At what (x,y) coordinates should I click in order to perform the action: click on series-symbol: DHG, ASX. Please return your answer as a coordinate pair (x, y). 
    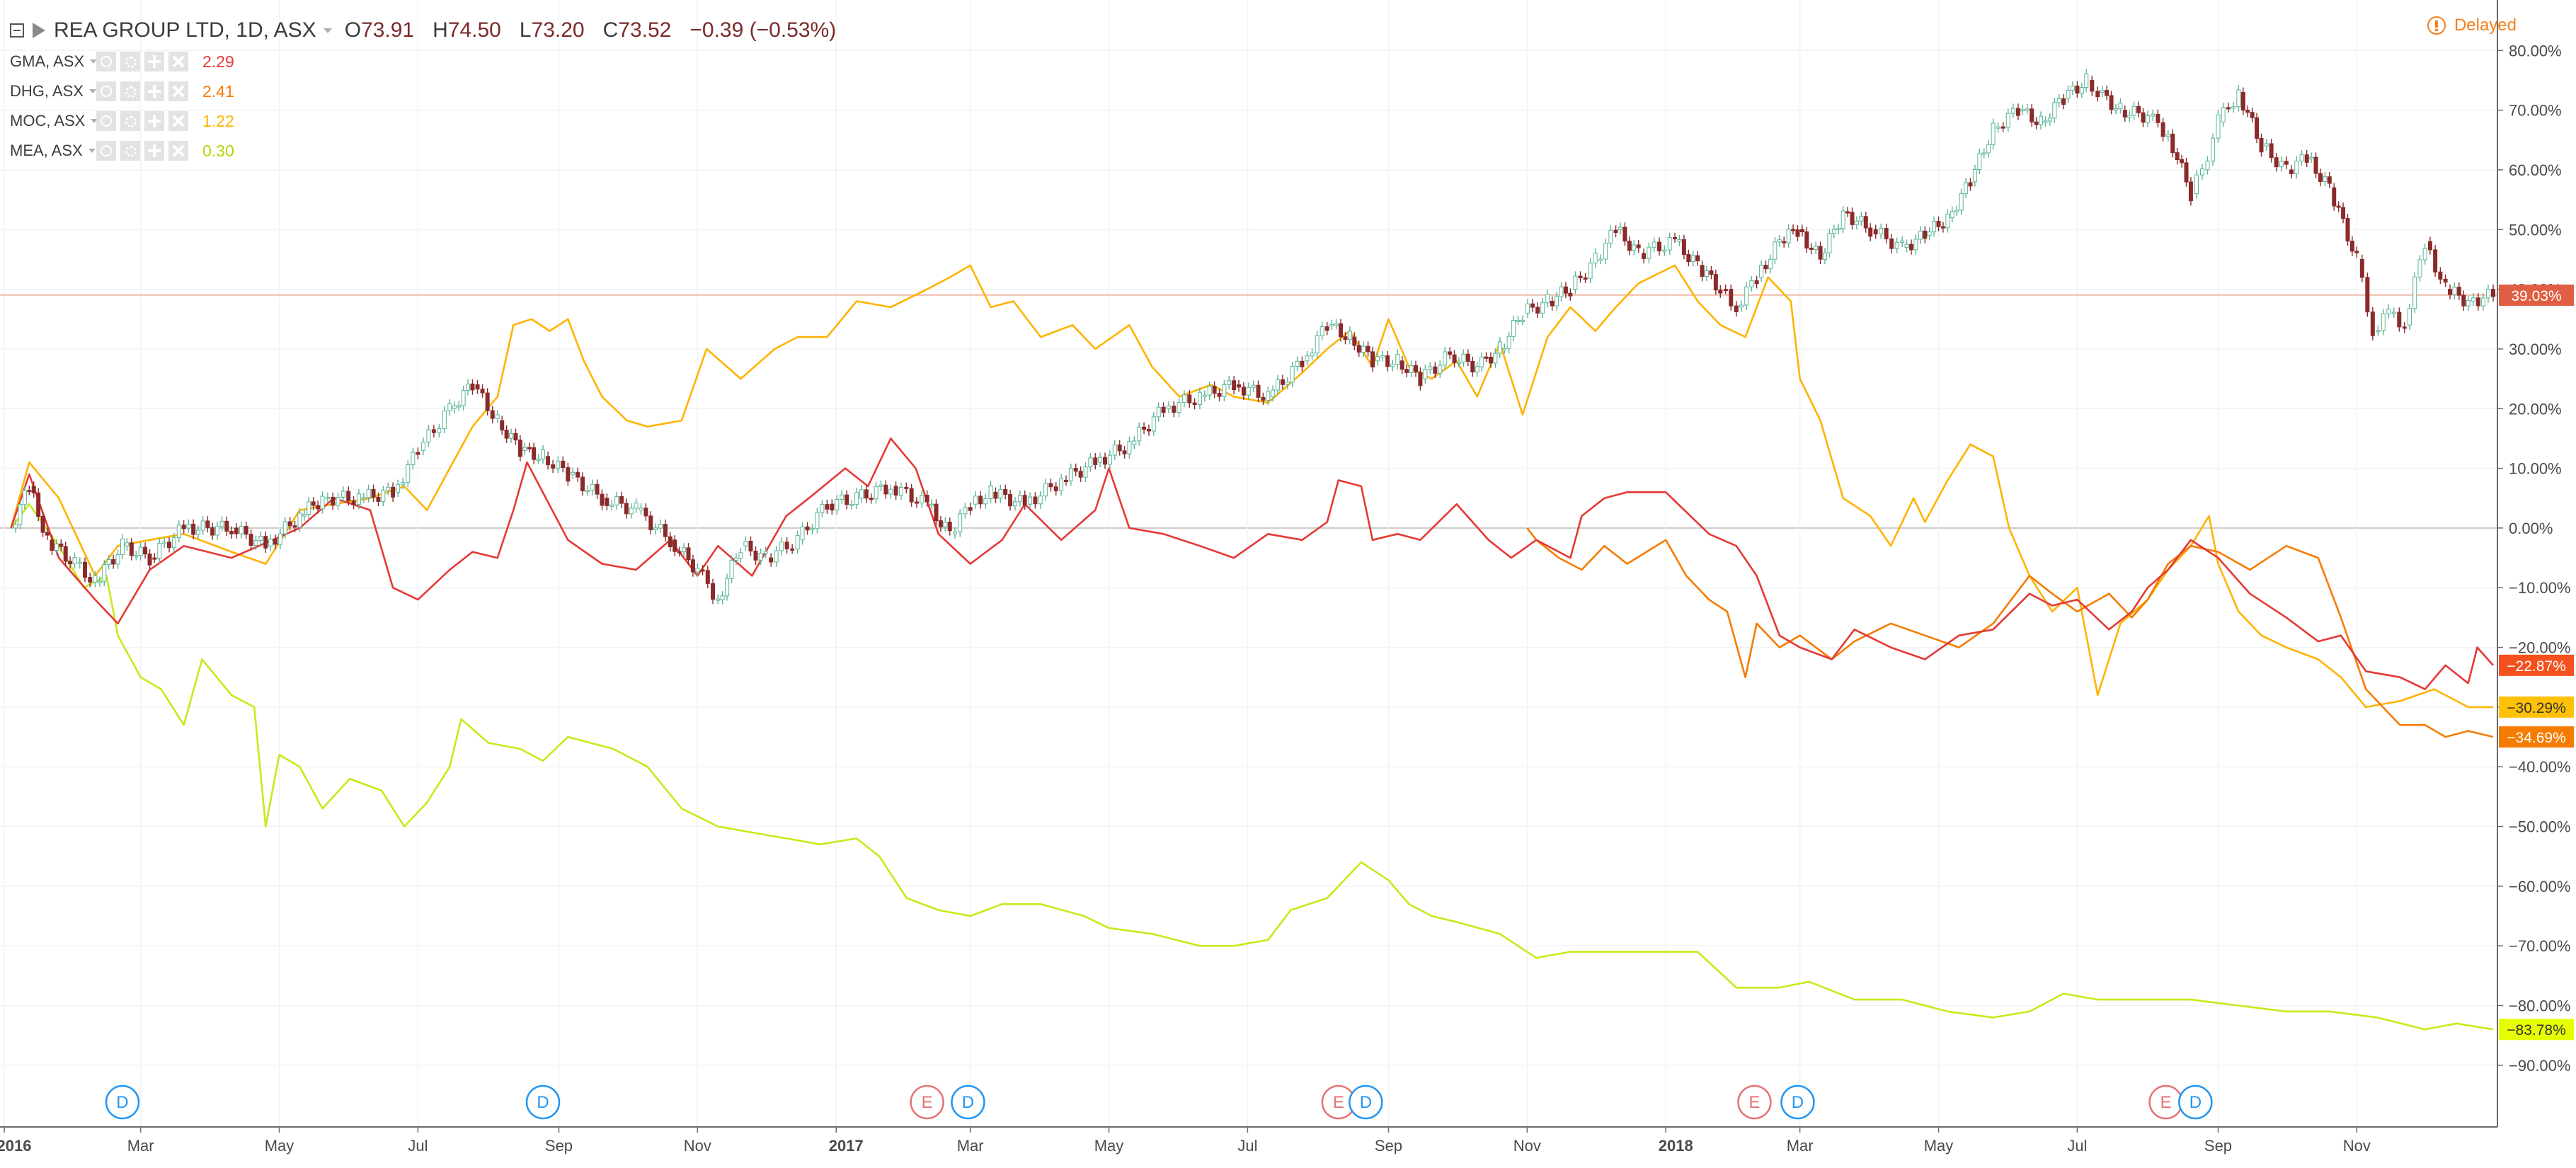
    Looking at the image, I should click on (47, 91).